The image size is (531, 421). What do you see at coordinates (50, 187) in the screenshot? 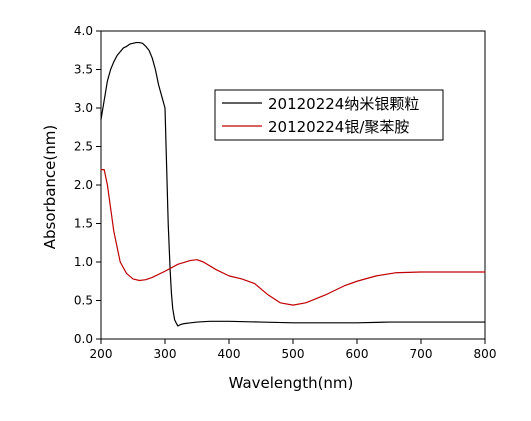
I see `y-axis-label: Absorbance(nm)` at bounding box center [50, 187].